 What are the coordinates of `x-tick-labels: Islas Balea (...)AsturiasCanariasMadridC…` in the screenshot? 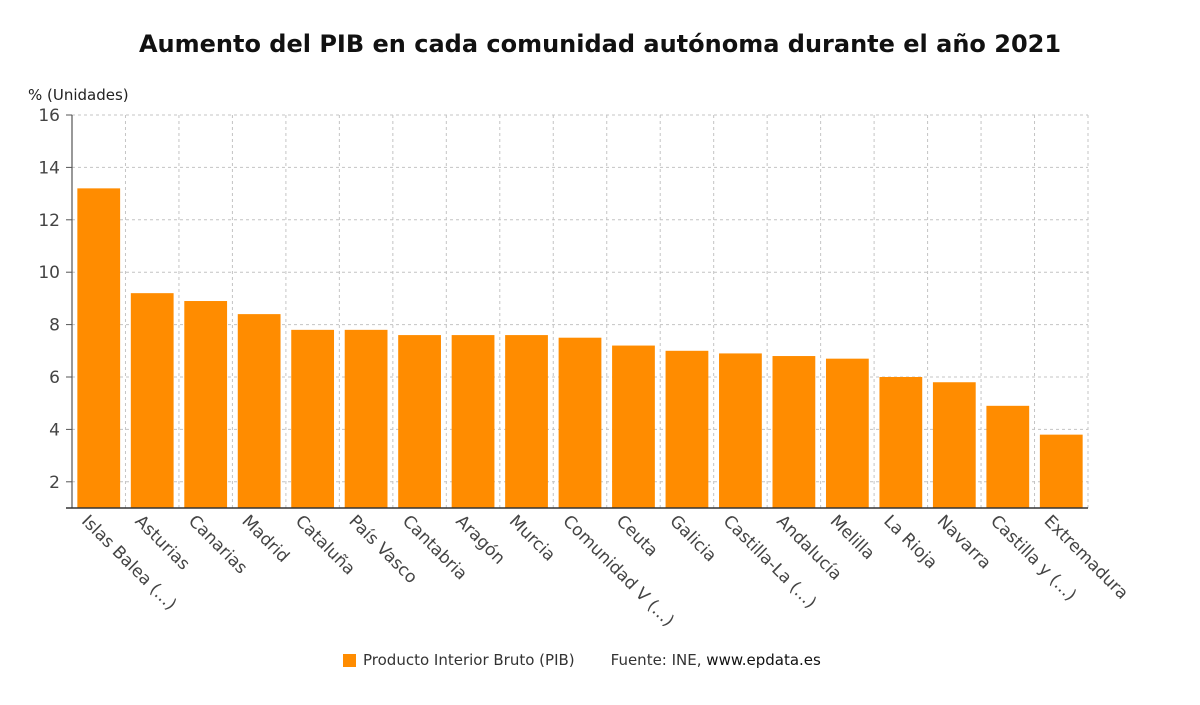 It's located at (604, 571).